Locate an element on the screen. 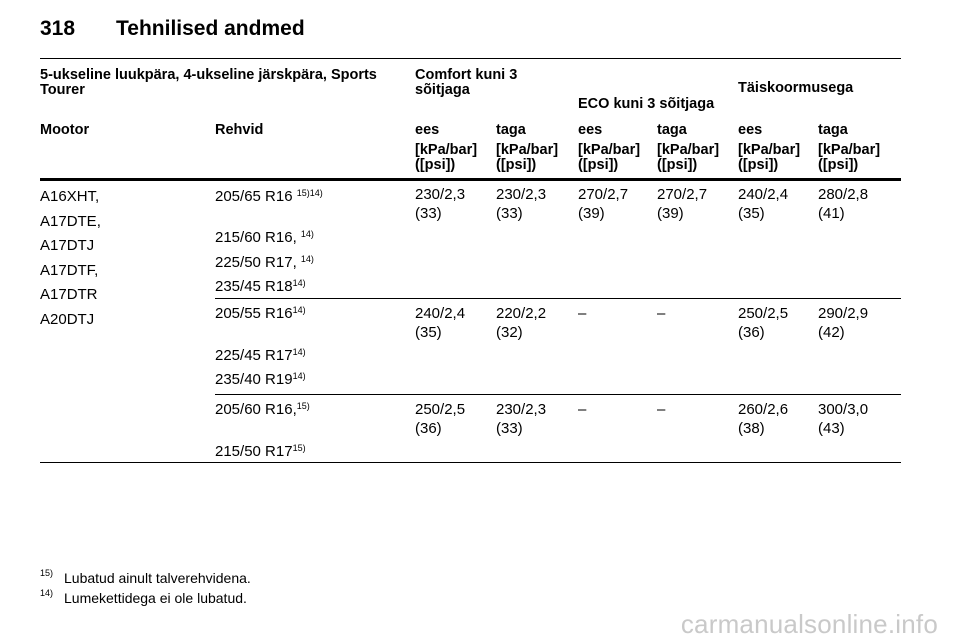  col-tyres-header: Rehvid is located at coordinates (239, 130).